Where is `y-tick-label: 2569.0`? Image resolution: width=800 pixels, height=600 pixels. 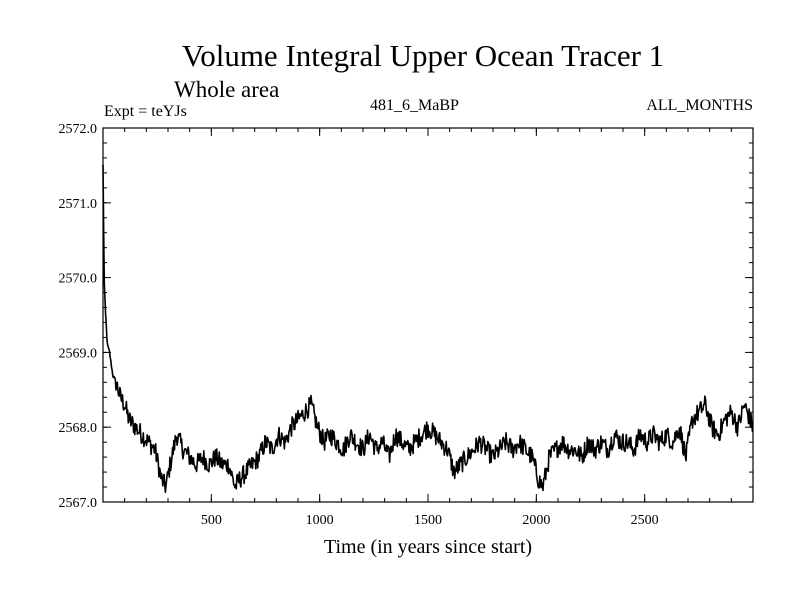 y-tick-label: 2569.0 is located at coordinates (78, 353).